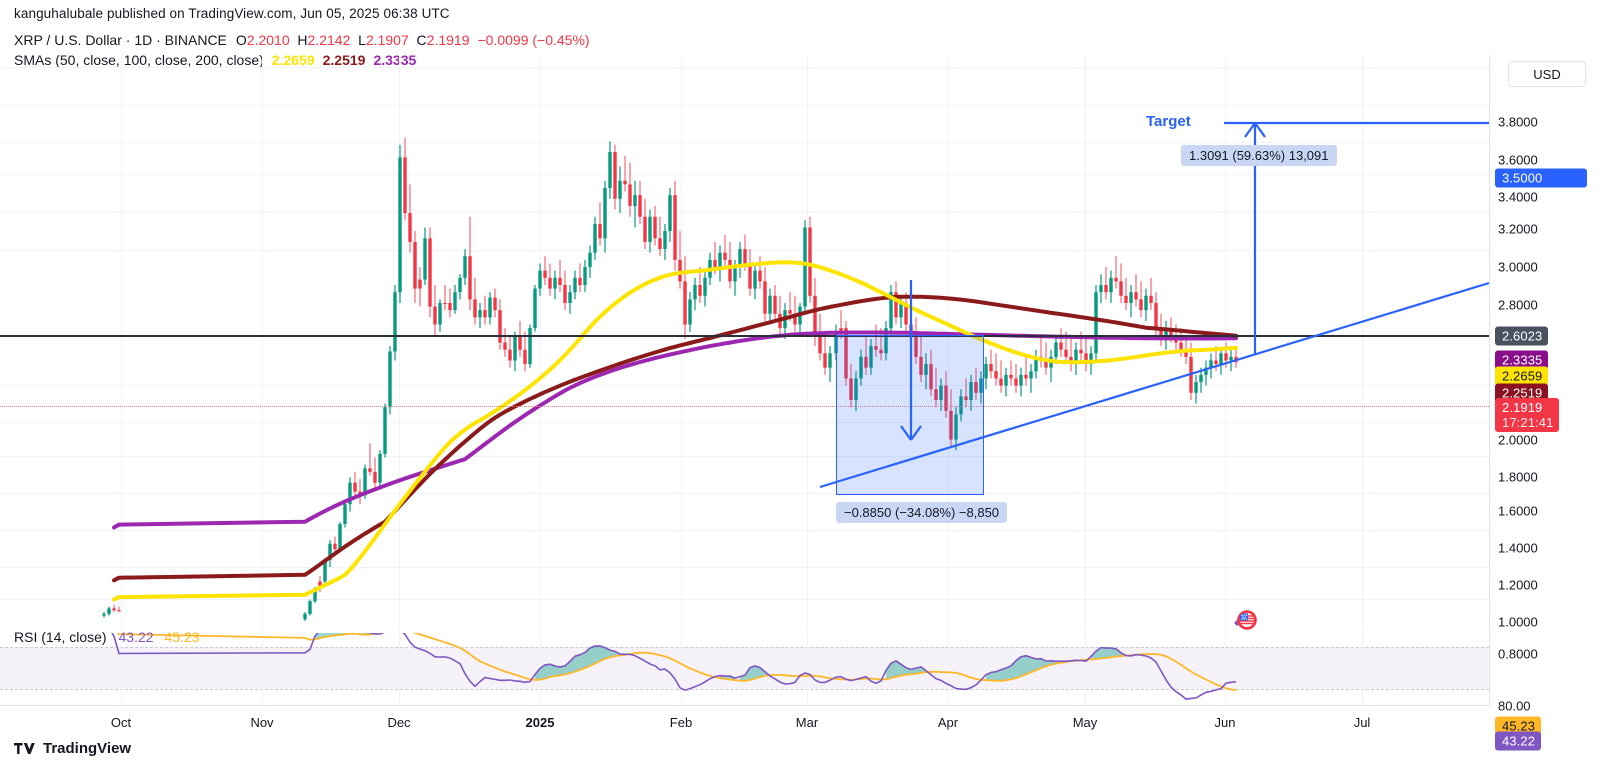  What do you see at coordinates (1518, 585) in the screenshot?
I see `price-tick-label: 1.2000` at bounding box center [1518, 585].